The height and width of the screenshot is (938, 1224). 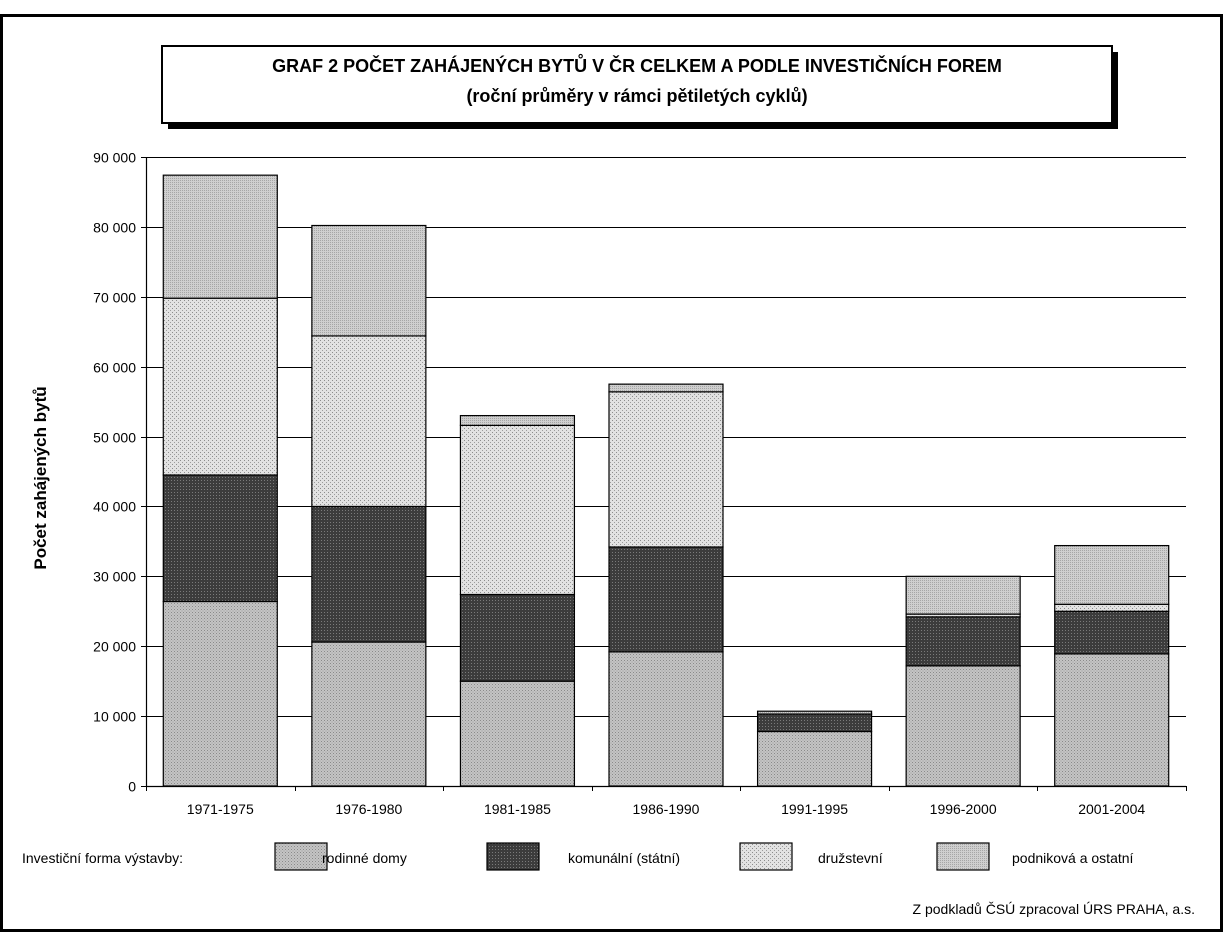 I want to click on y-tick-label: 60 000, so click(x=114, y=368).